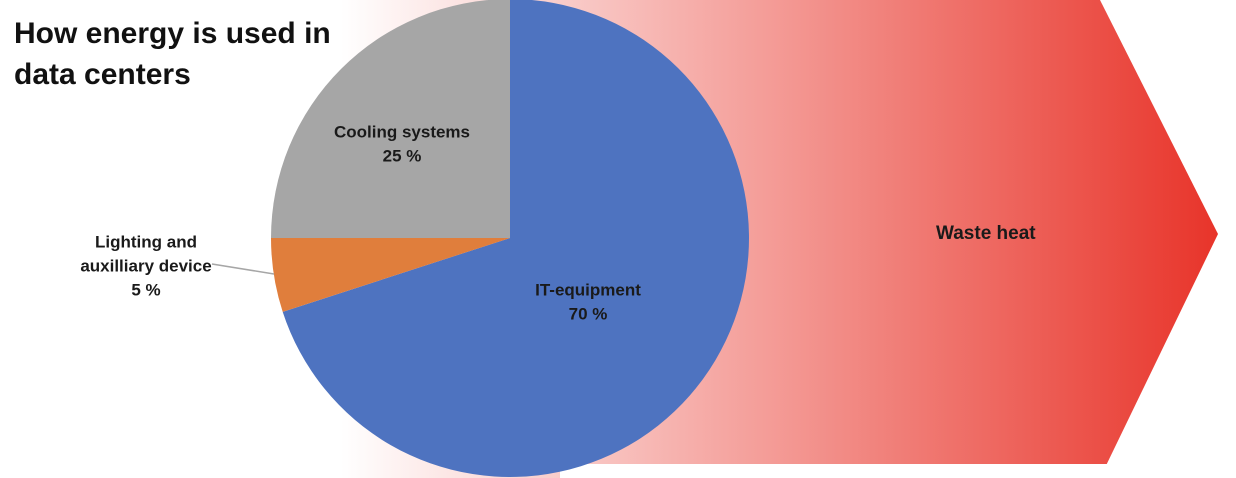 This screenshot has width=1236, height=478. I want to click on pie-slice-lighting-and-auxilliary-device, so click(390, 275).